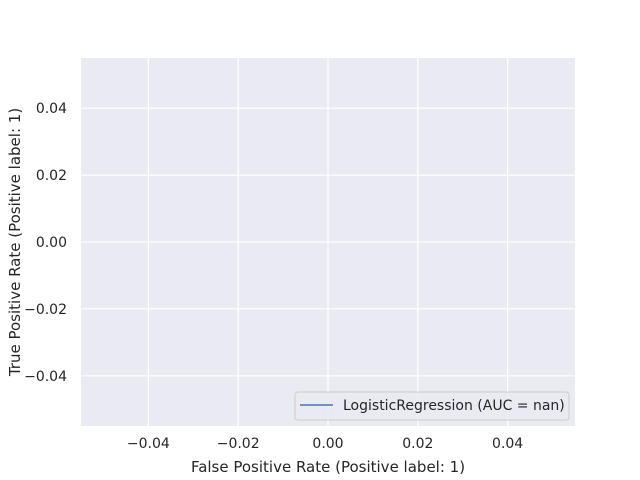 Image resolution: width=640 pixels, height=480 pixels. I want to click on y-tick-label: 0.02, so click(51, 176).